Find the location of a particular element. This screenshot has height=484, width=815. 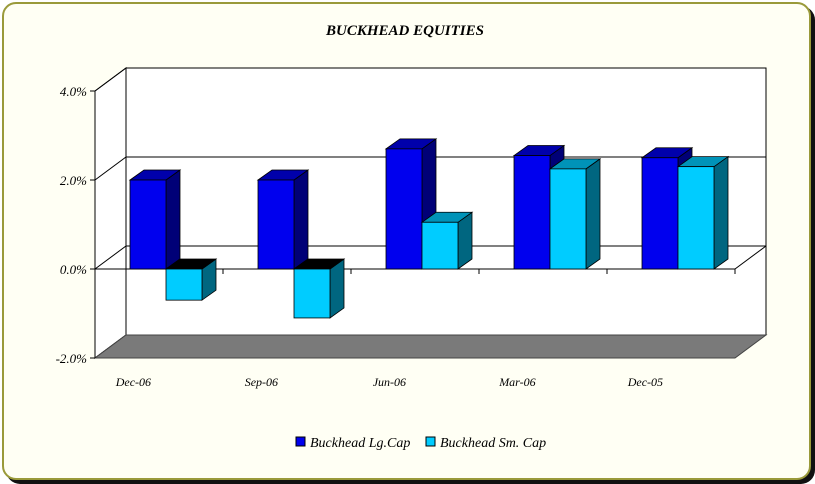

zero-baseline-depth is located at coordinates (750, 257).